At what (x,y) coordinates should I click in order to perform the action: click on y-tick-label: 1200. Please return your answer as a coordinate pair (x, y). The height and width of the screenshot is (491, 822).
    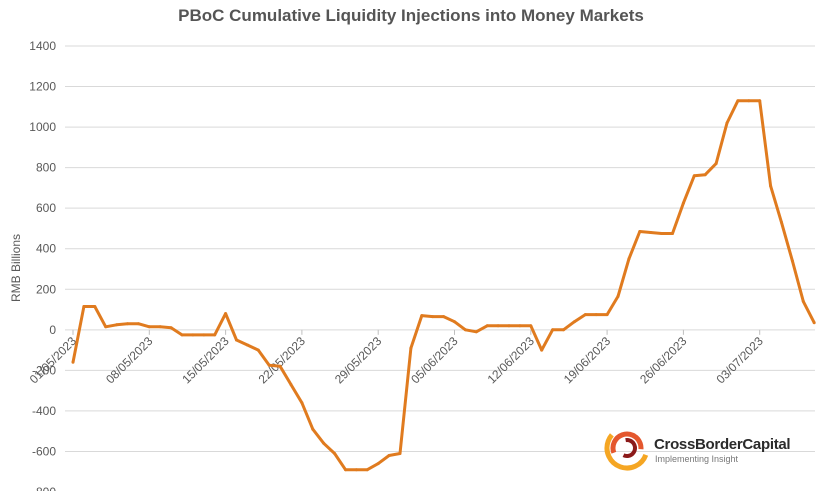
    Looking at the image, I should click on (42, 87).